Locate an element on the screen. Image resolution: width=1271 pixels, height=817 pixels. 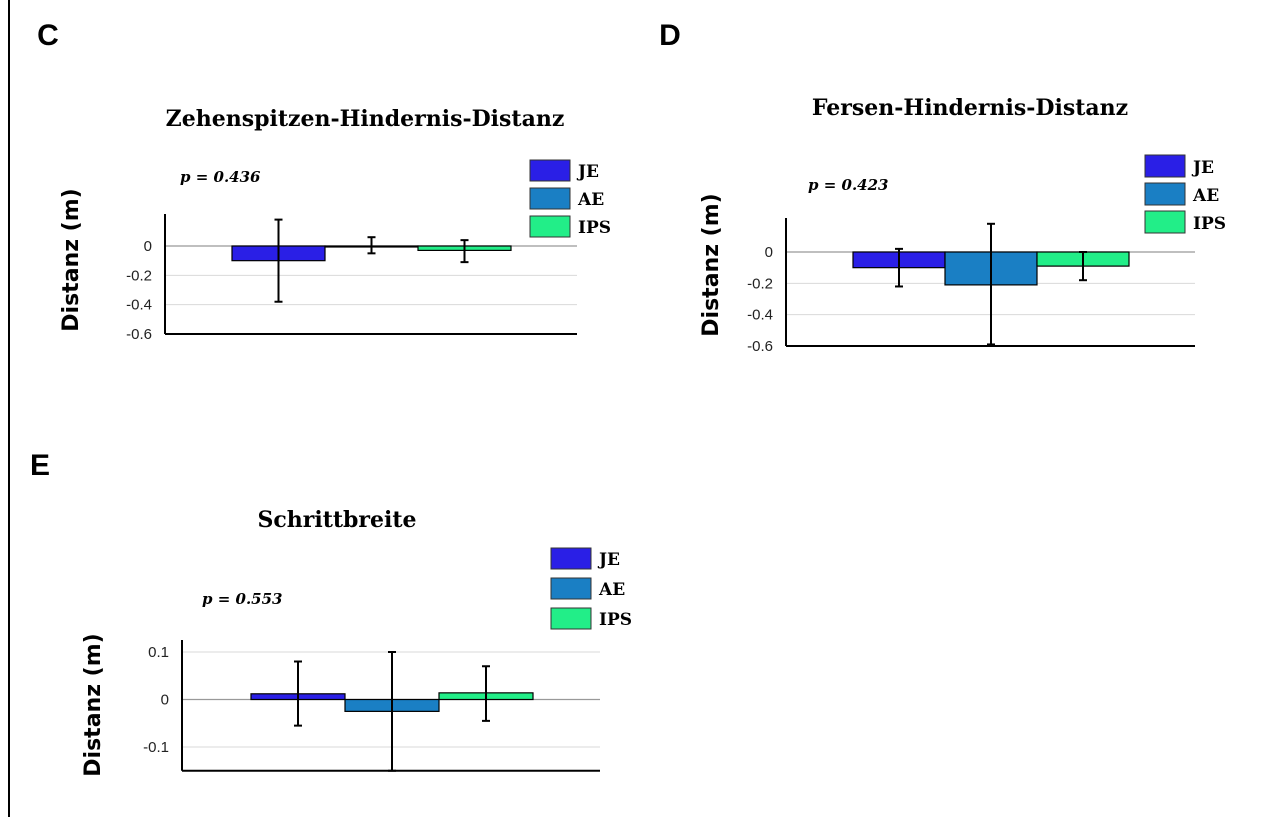
p-value-annotation: p = 0.436 is located at coordinates (220, 177).